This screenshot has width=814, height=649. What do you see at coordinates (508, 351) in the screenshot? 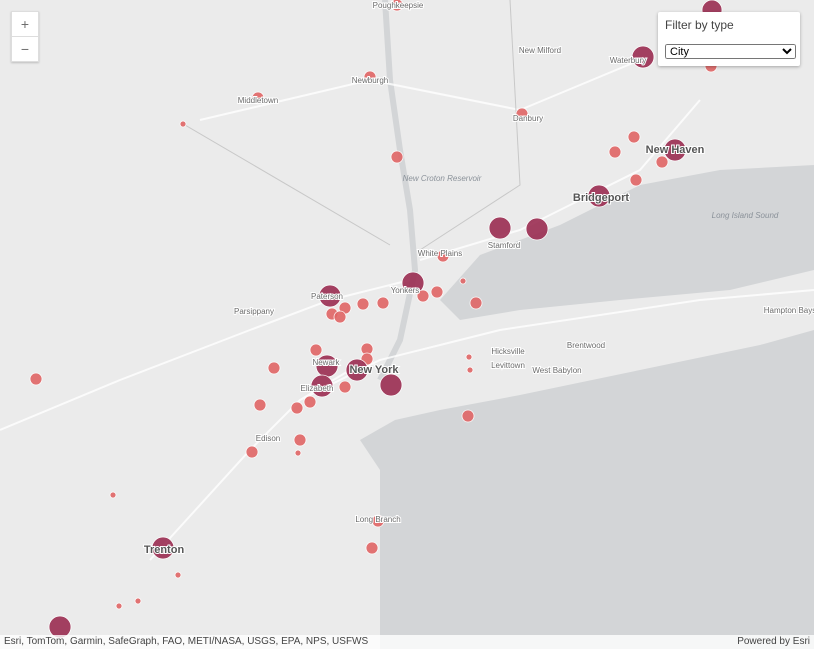
I see `place-label: Hicksville` at bounding box center [508, 351].